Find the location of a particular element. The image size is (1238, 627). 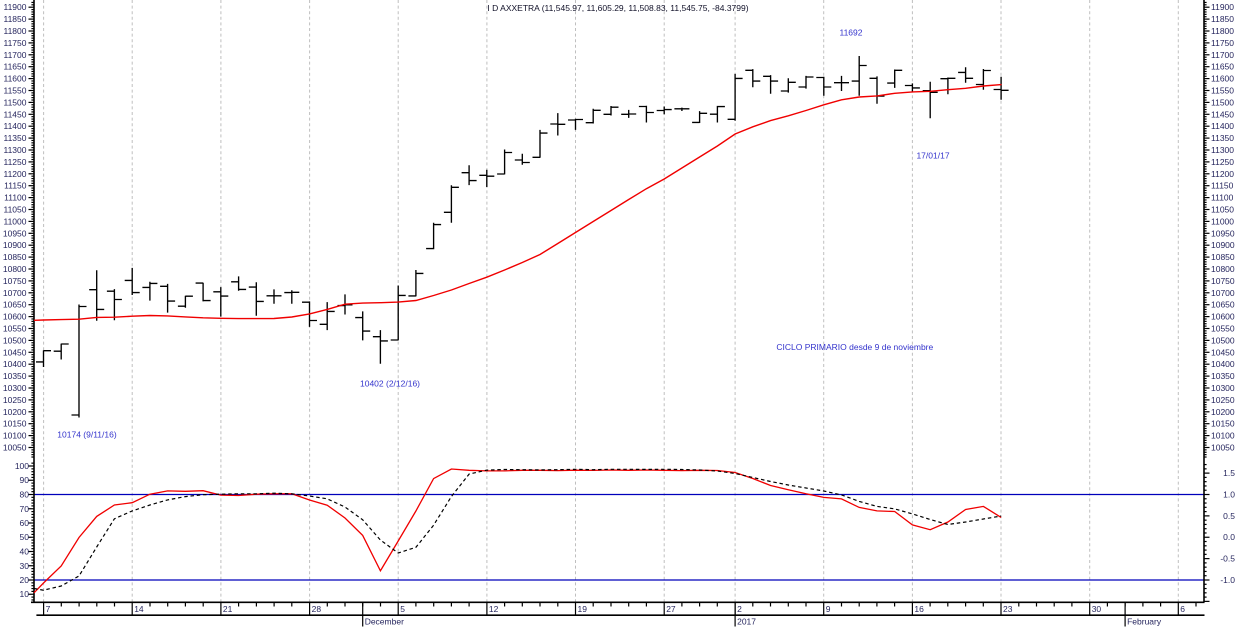

svg-text: 11150 is located at coordinates (15, 186).